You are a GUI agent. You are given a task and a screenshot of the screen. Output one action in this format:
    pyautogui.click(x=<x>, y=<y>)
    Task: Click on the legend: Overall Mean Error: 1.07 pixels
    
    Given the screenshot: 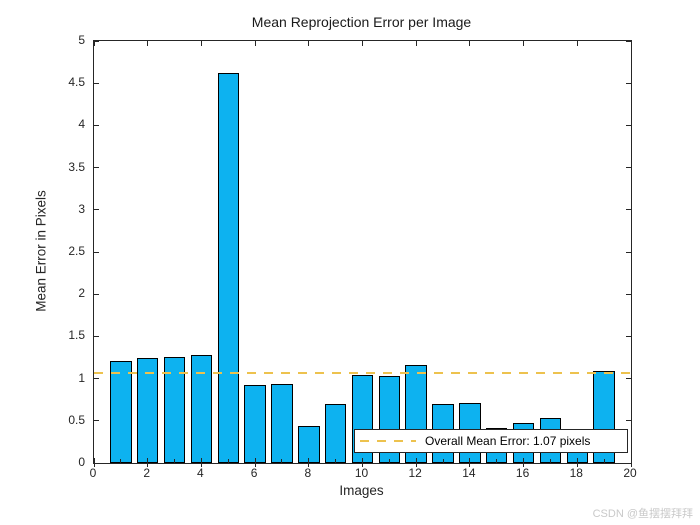 What is the action you would take?
    pyautogui.click(x=491, y=441)
    